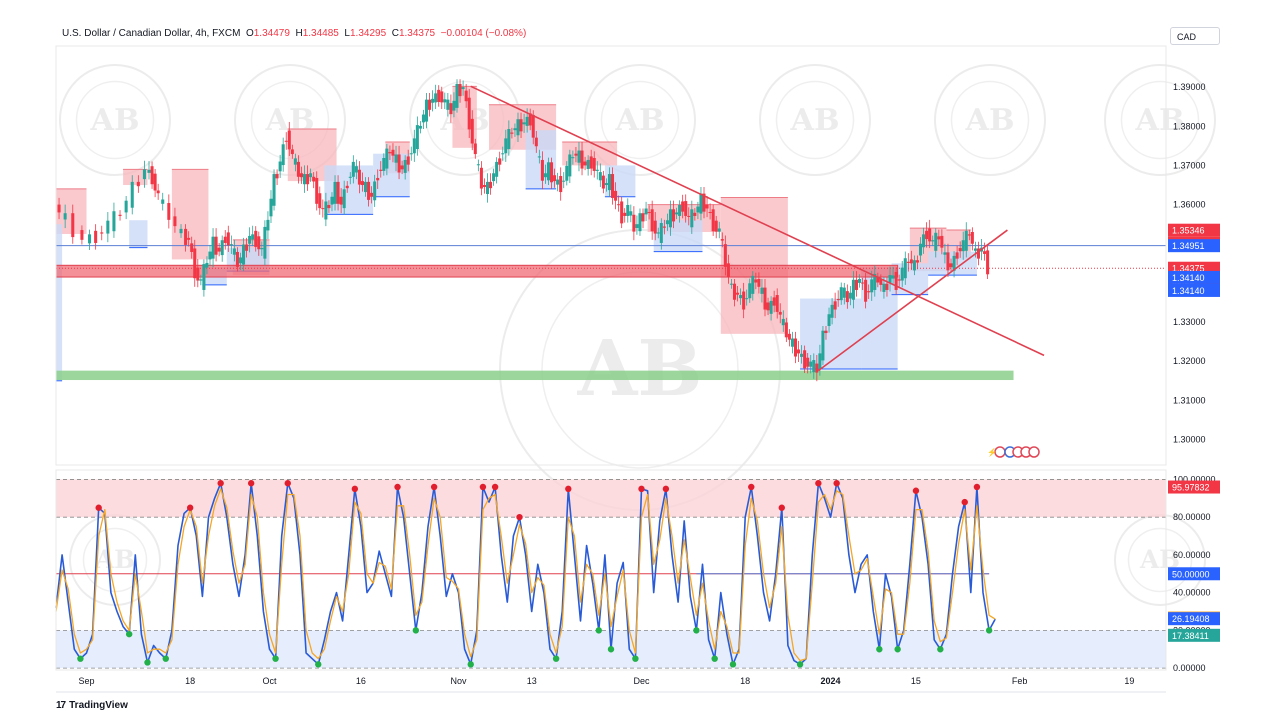 This screenshot has height=720, width=1280. I want to click on price-label-text: 95.97832, so click(1191, 488).